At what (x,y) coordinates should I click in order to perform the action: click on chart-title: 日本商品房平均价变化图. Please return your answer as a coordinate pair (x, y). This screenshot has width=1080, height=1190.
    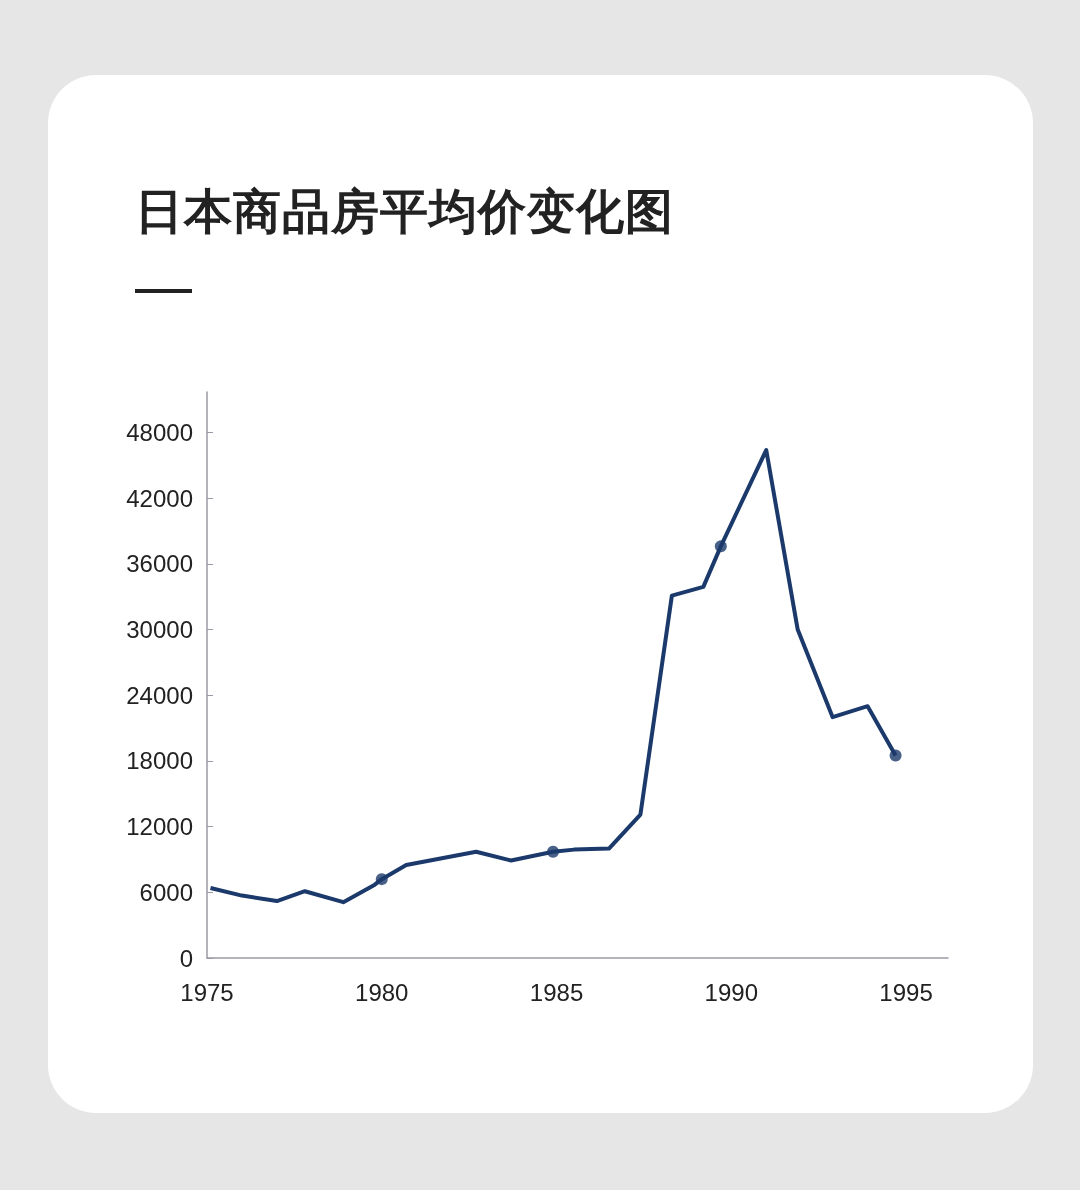
    Looking at the image, I should click on (404, 211).